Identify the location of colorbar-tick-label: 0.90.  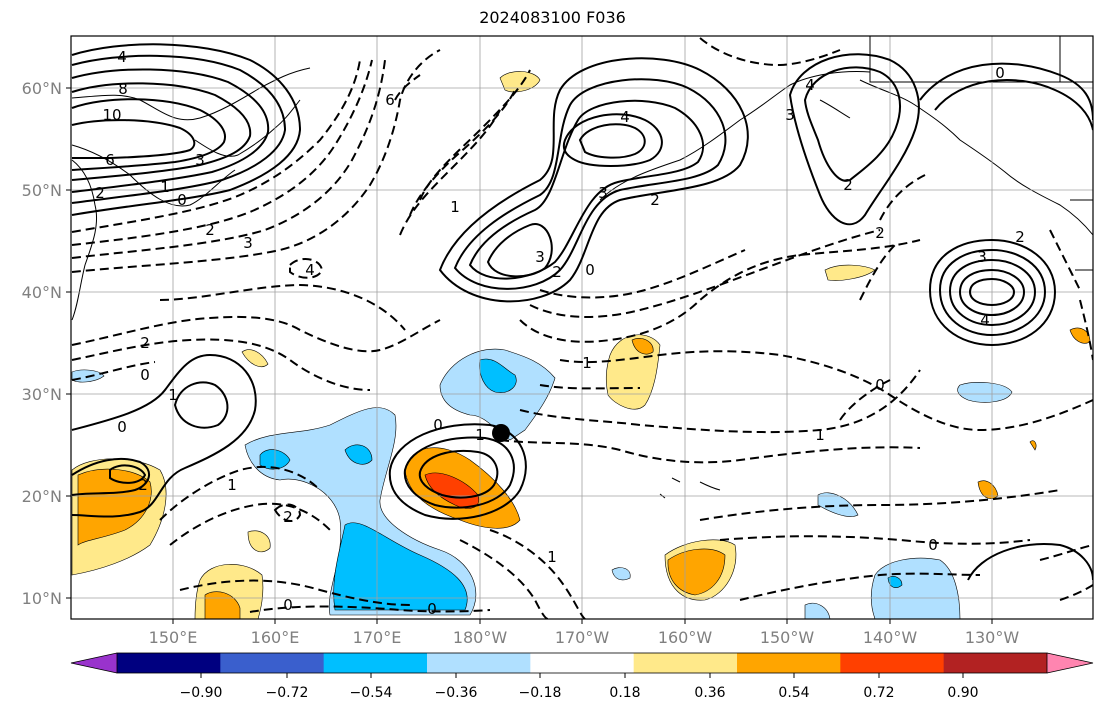
(962, 693).